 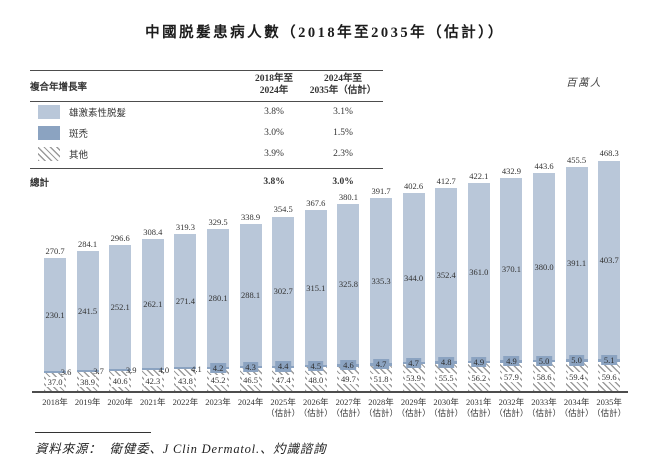 I want to click on androgenetic-value-label: 403.7, so click(x=609, y=260).